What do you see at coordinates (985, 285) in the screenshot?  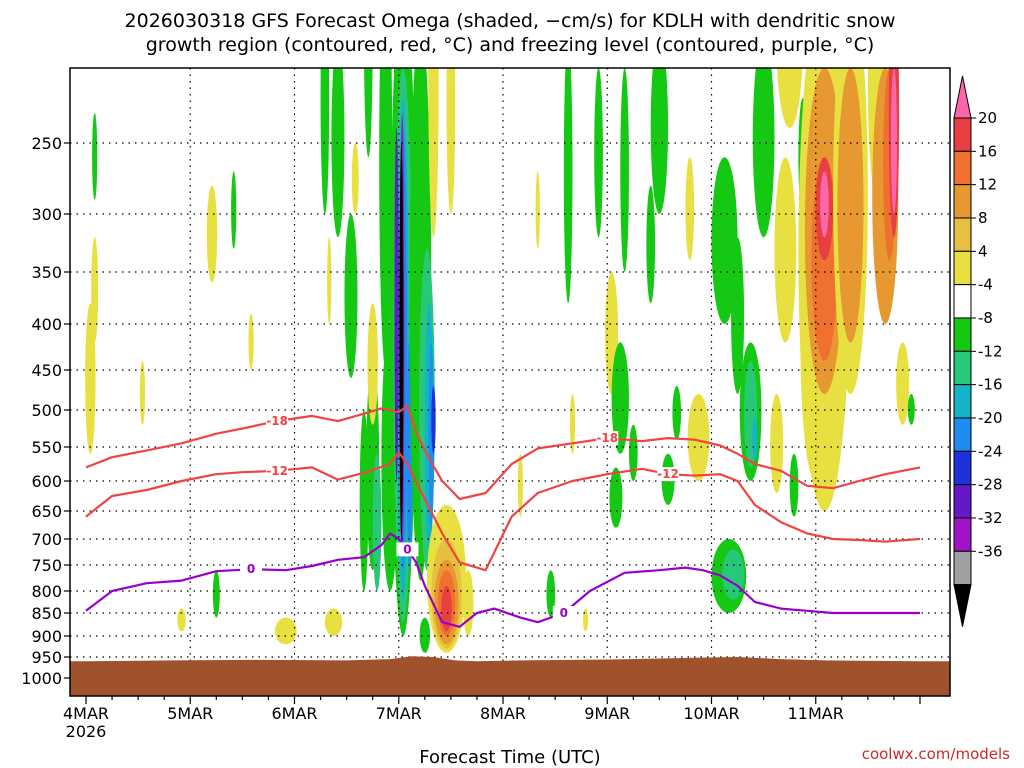 I see `colorbar-label: -4` at bounding box center [985, 285].